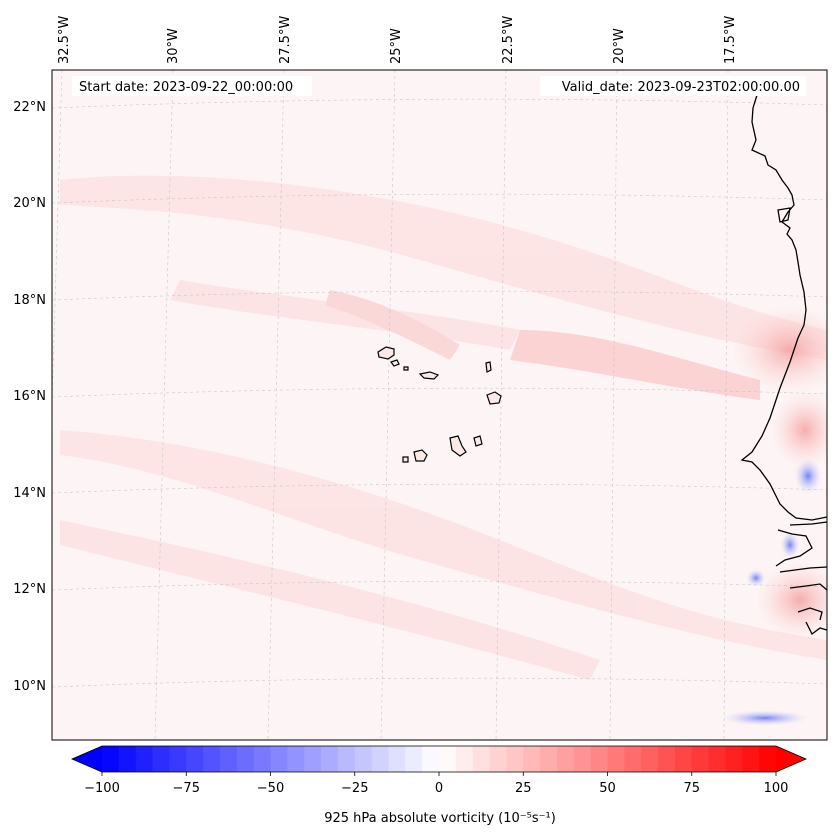 This screenshot has height=839, width=837. I want to click on colorbar-tick-label: 25, so click(523, 788).